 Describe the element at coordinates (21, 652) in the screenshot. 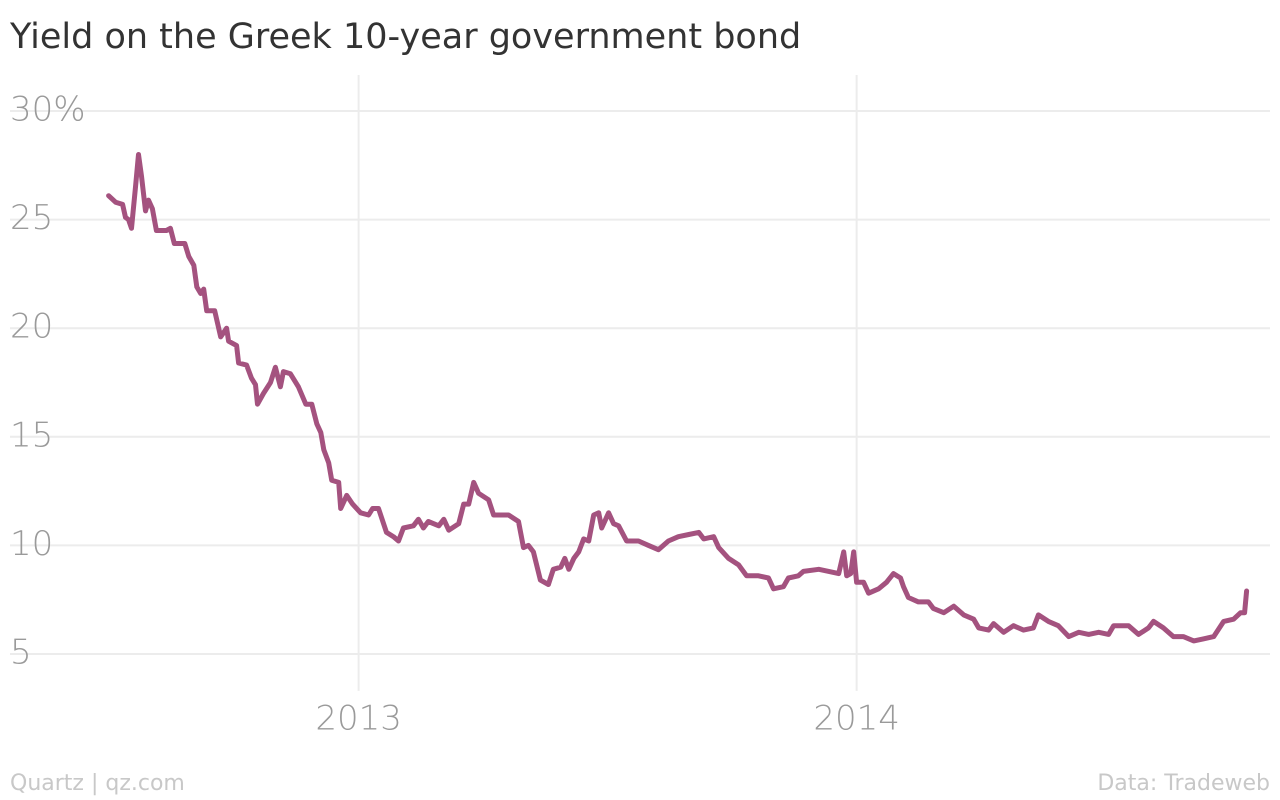

I see `y-tick-label: 5` at that location.